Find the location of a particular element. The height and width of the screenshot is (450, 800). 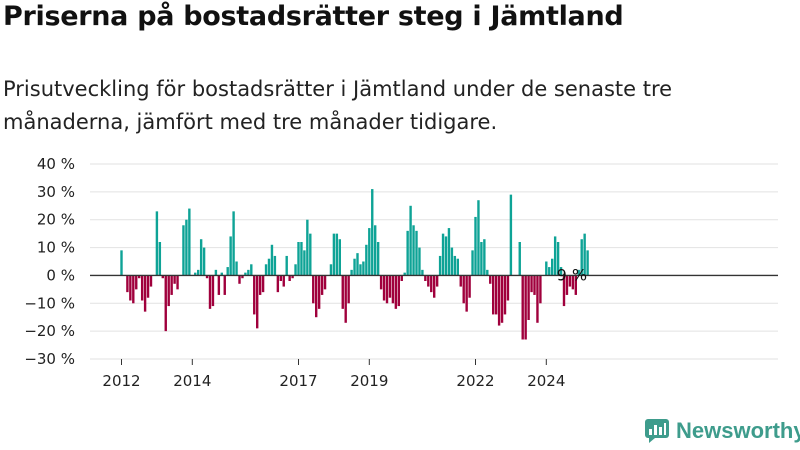

y-tick-label: −30 % is located at coordinates (49, 359).